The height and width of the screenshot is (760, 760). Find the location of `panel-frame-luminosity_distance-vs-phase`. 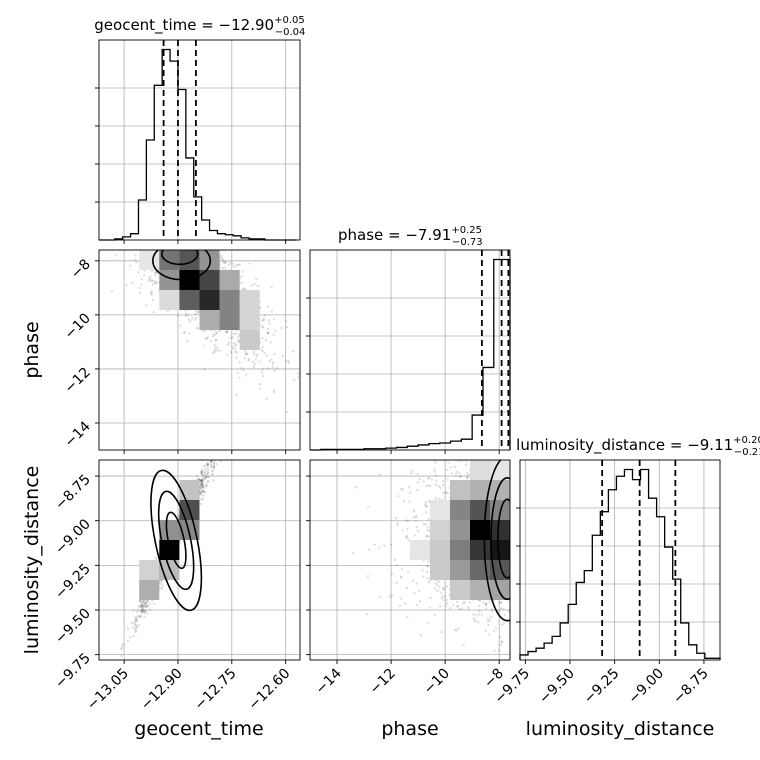

panel-frame-luminosity_distance-vs-phase is located at coordinates (410, 560).